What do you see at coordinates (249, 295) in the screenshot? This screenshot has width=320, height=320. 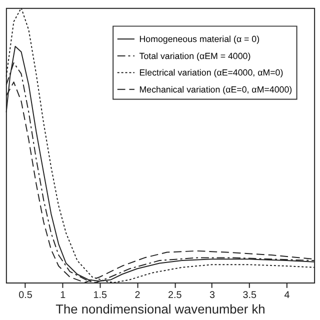 I see `x-tick-label: 3.5` at bounding box center [249, 295].